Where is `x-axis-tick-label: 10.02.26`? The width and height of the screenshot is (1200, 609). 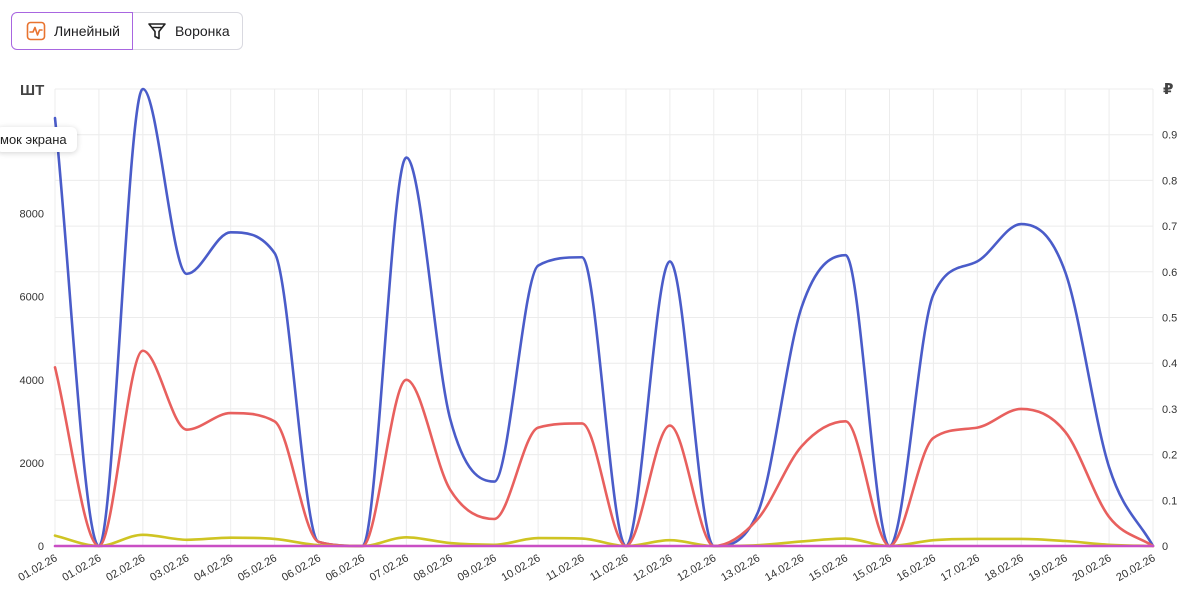 x-axis-tick-label: 10.02.26 is located at coordinates (521, 568).